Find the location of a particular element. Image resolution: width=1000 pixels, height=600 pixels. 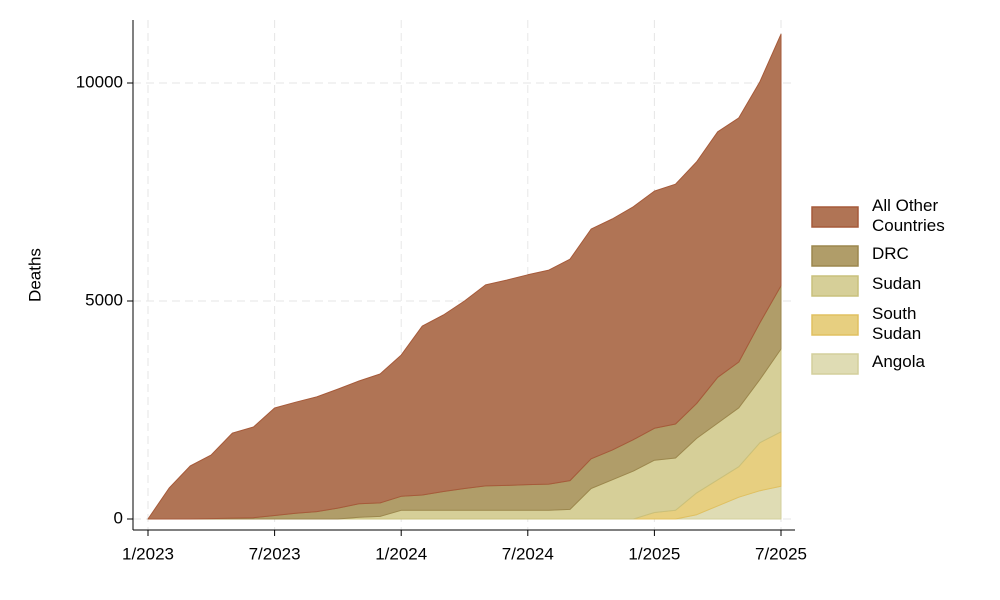

legend-label: Angola is located at coordinates (898, 361).